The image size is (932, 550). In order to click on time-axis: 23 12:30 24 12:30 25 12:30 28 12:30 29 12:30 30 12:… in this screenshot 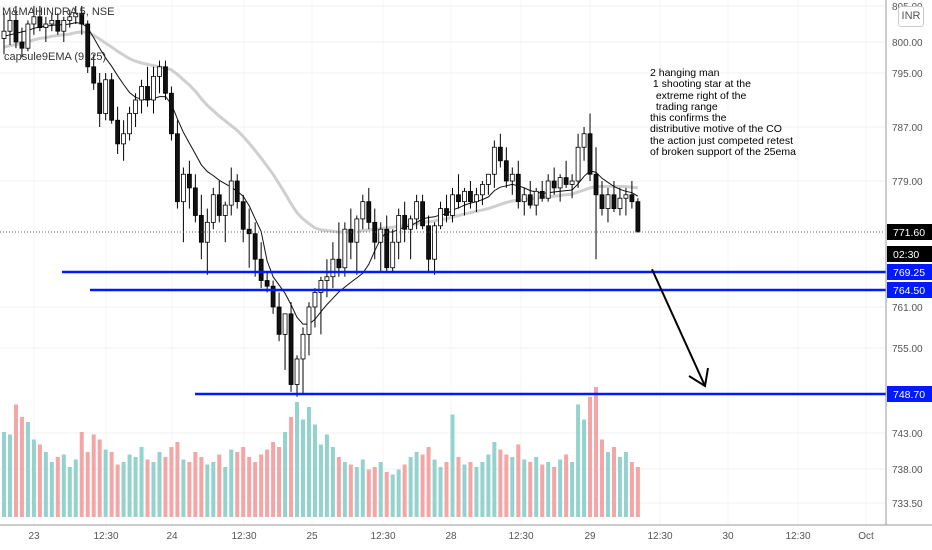, I will do `click(466, 533)`.